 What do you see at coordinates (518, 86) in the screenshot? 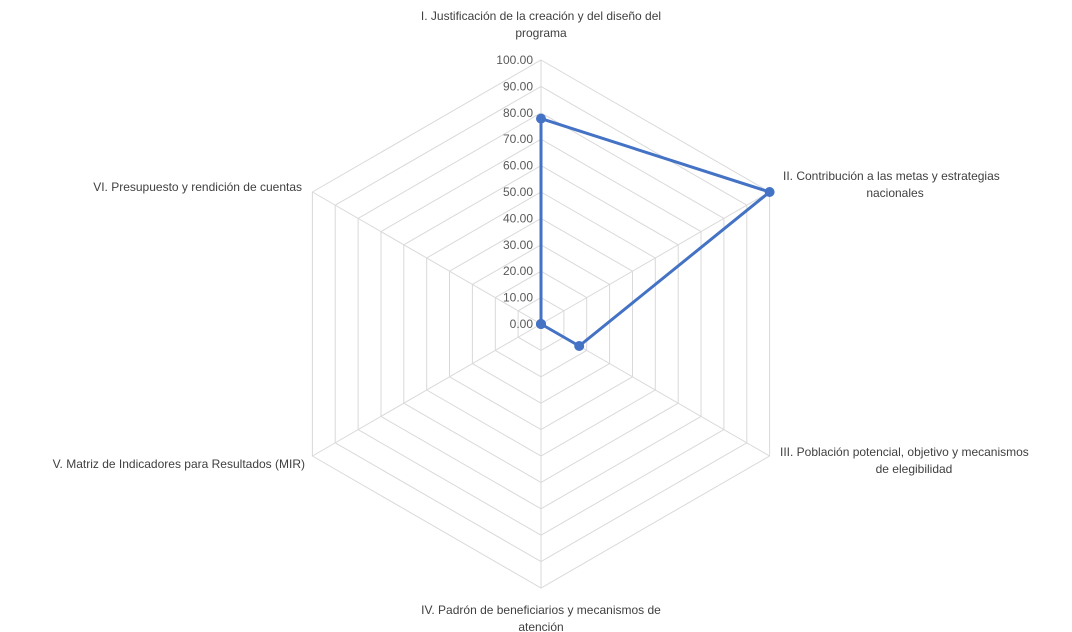
I see `radial-tick-label: 90.00` at bounding box center [518, 86].